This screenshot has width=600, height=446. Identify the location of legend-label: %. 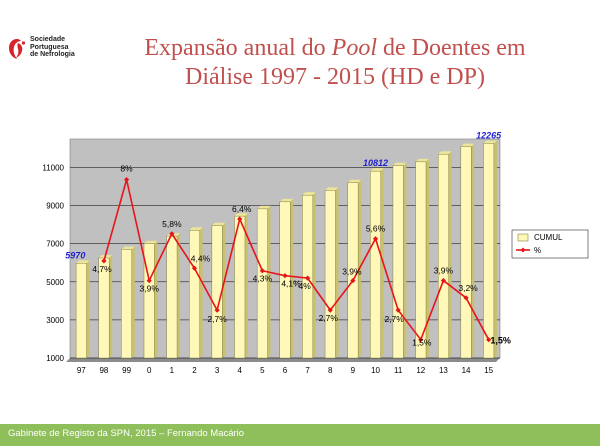
(537, 250).